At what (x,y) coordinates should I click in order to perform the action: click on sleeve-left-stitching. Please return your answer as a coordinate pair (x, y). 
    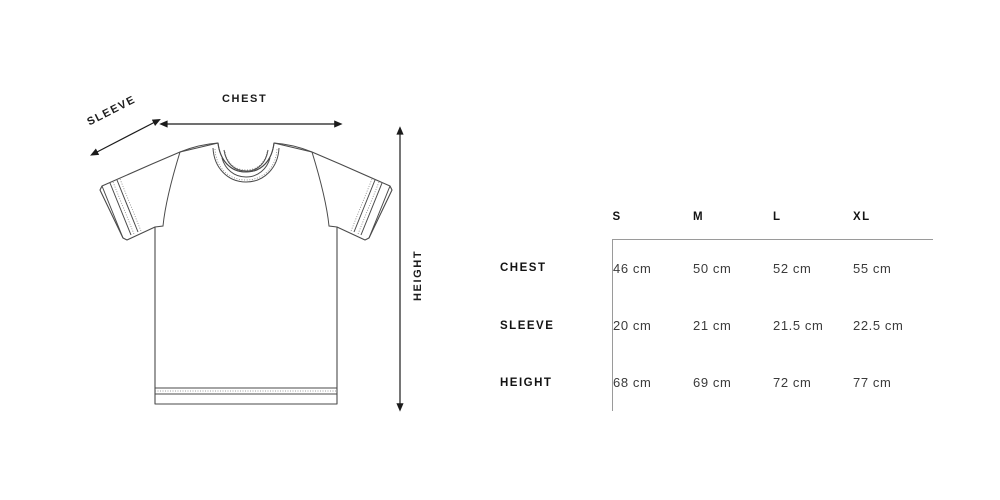
    Looking at the image, I should click on (127, 206).